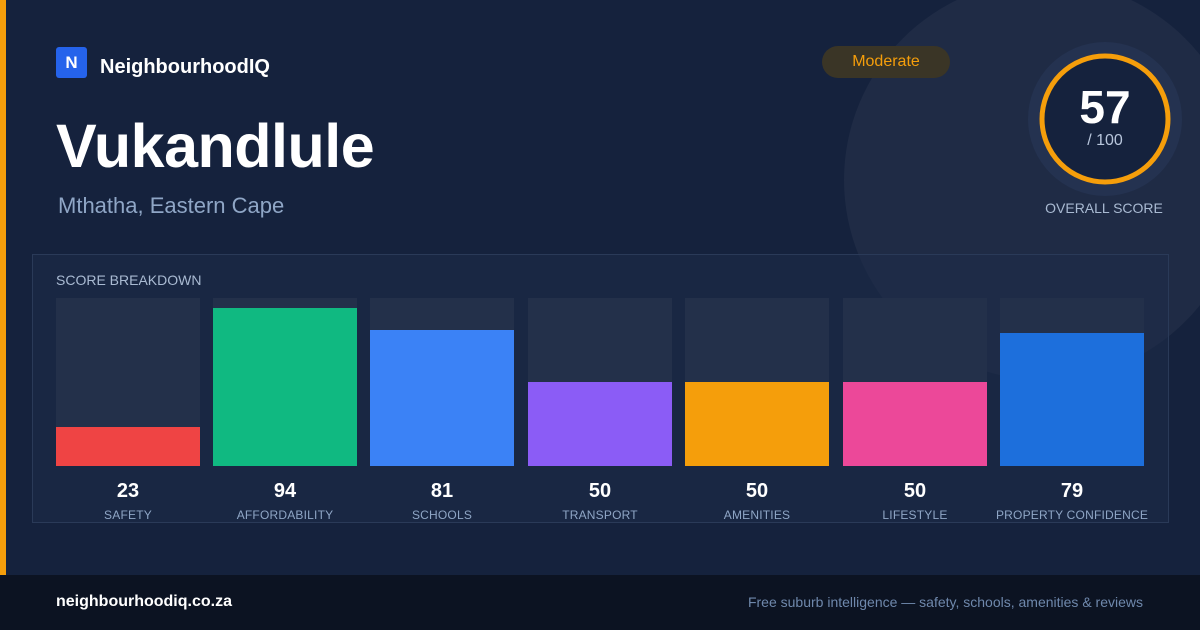  What do you see at coordinates (171, 205) in the screenshot?
I see `suburb-location: Mthatha, Eastern Cape` at bounding box center [171, 205].